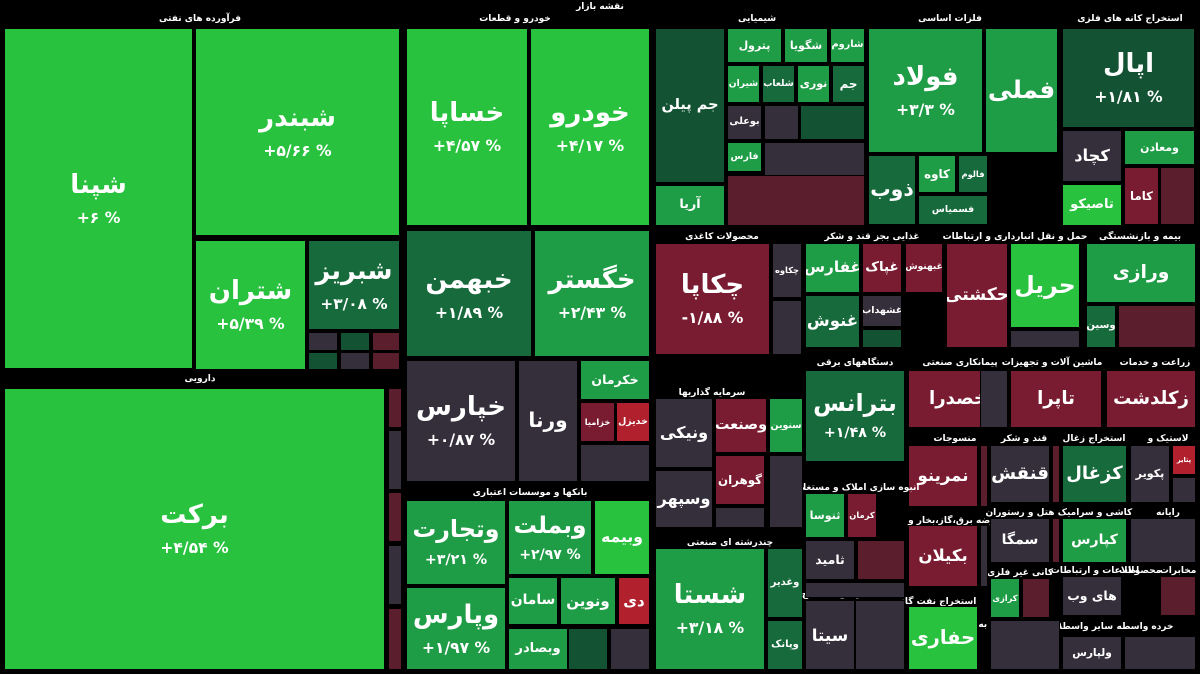 Image resolution: width=1200 pixels, height=674 pixels. Describe the element at coordinates (548, 420) in the screenshot. I see `stock-name: ورنا` at that location.